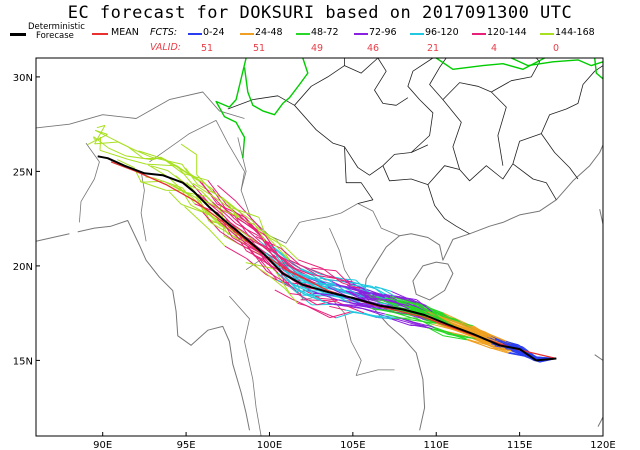 The height and width of the screenshot is (450, 640). I want to click on lon-tick-label: 110E, so click(436, 445).